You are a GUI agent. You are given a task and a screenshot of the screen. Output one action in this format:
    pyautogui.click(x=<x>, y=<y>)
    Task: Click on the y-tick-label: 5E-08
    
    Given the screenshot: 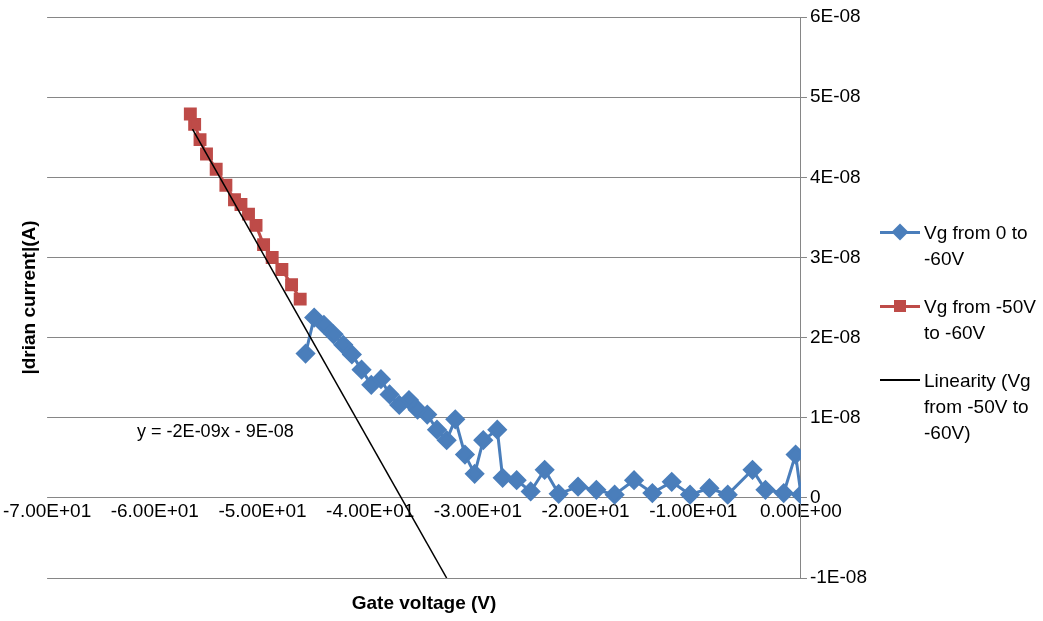 What is the action you would take?
    pyautogui.click(x=835, y=96)
    